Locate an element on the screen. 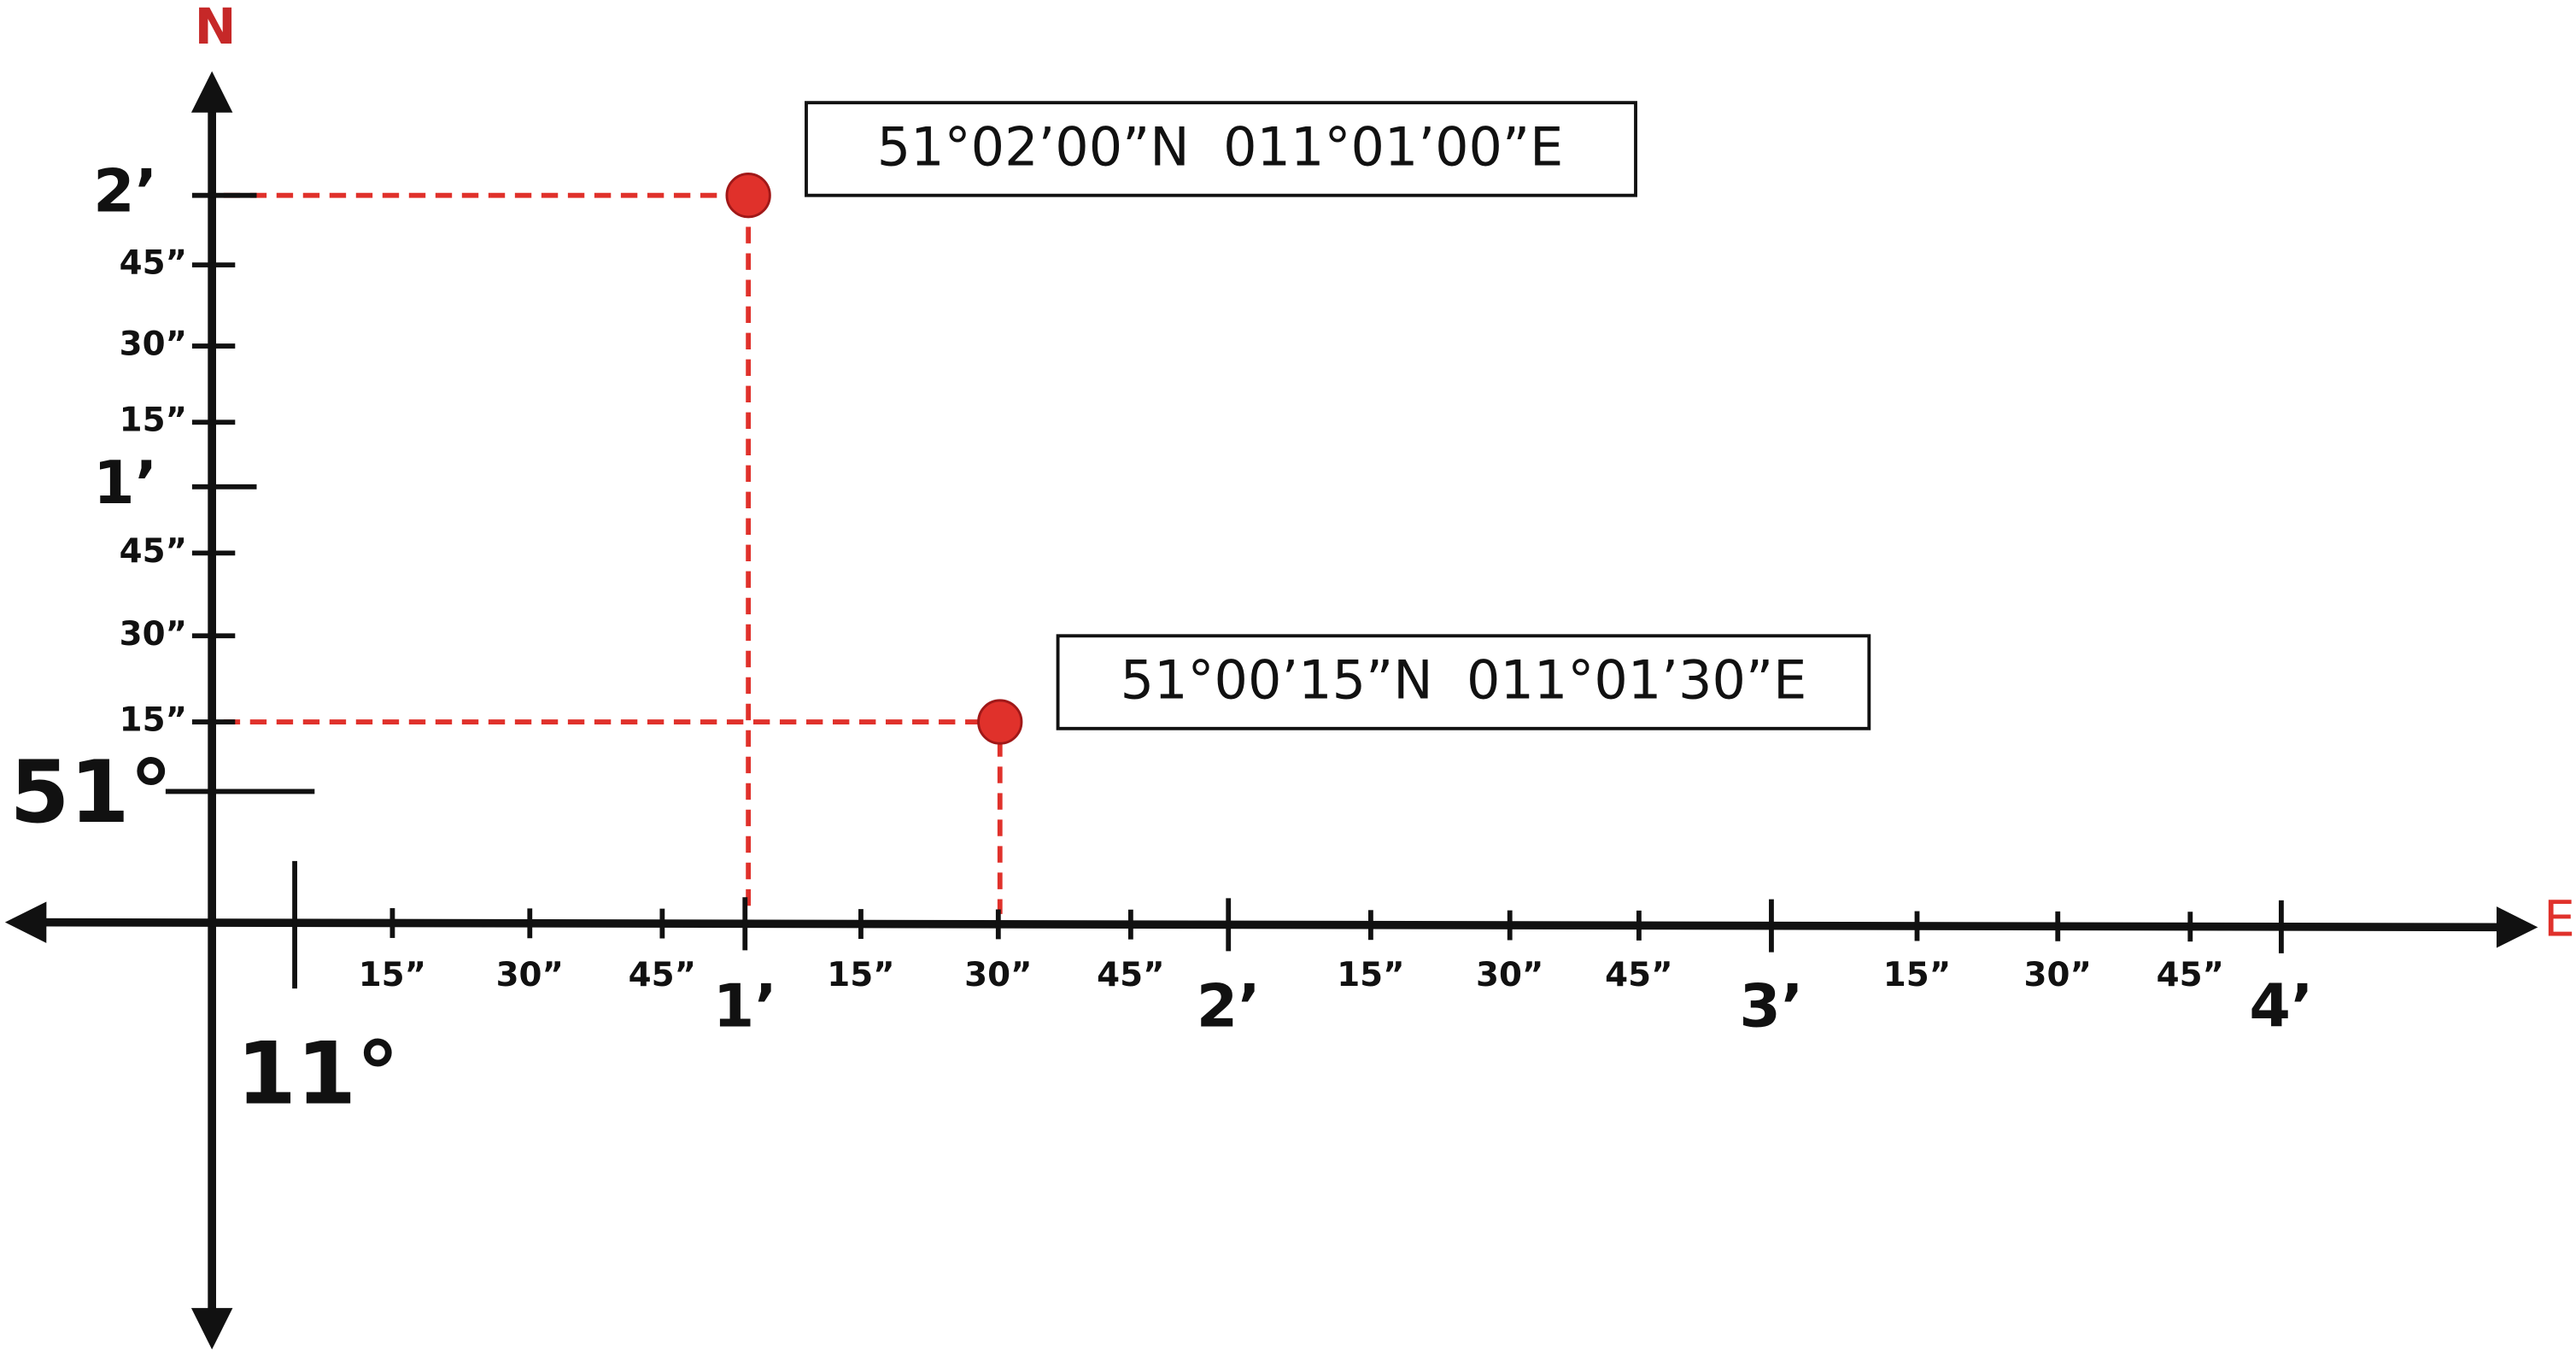 The width and height of the screenshot is (2576, 1372). point-label: 51°00’15”N 011°01’30”E is located at coordinates (1464, 680).